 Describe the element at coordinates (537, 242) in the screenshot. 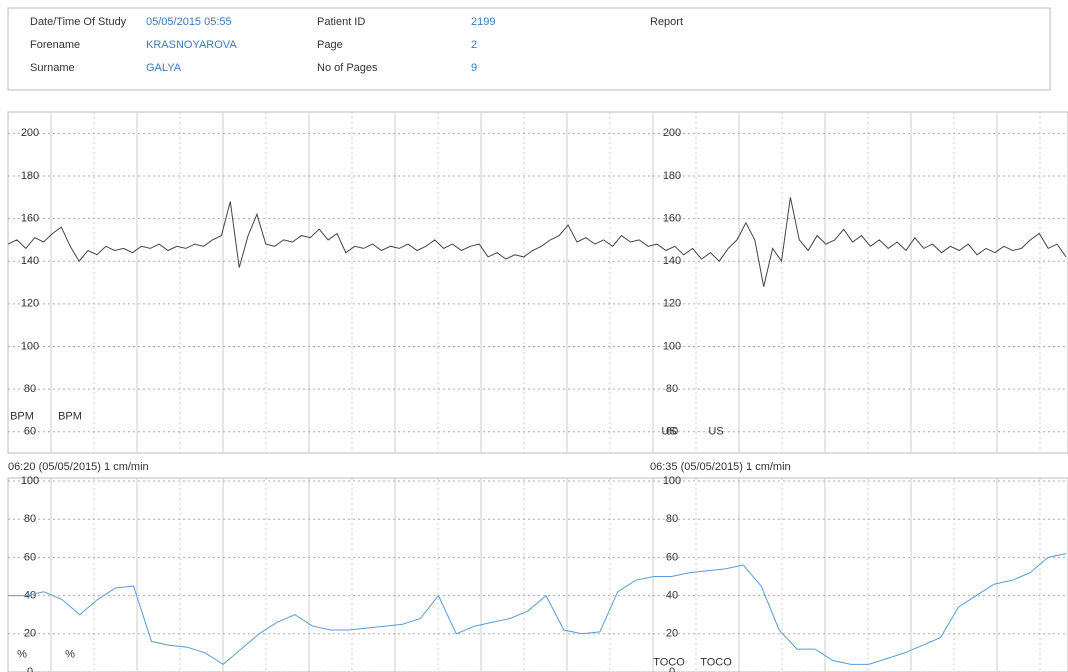

I see `trace` at that location.